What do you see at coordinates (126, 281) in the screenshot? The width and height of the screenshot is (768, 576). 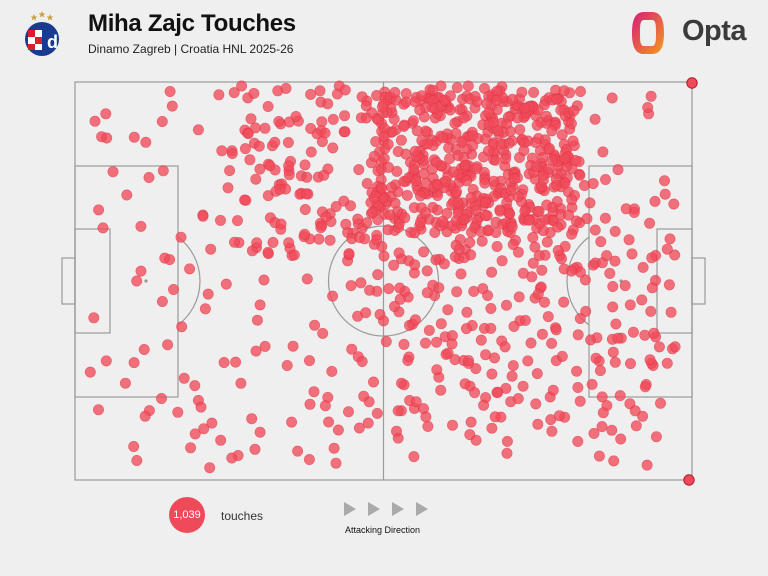 I see `left-penalty-area` at bounding box center [126, 281].